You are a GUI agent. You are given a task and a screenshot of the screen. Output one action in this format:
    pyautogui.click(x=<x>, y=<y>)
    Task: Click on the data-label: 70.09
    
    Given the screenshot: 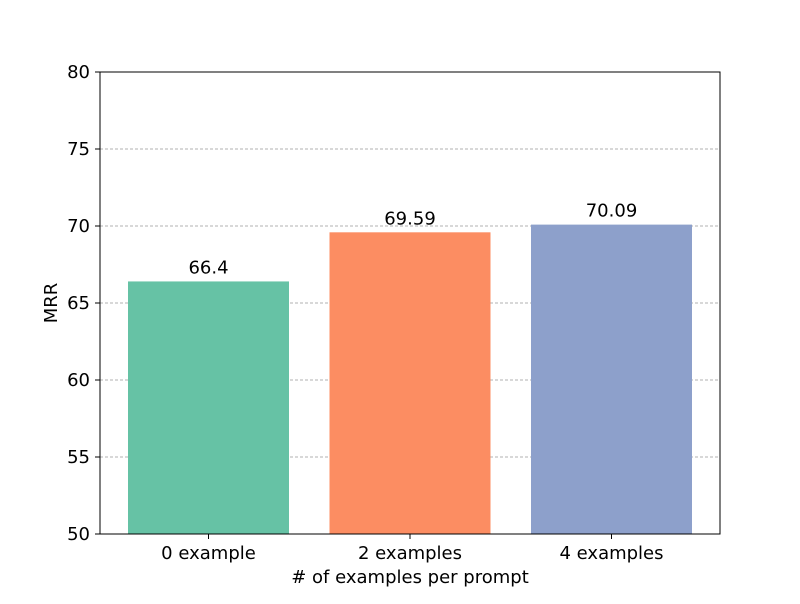 What is the action you would take?
    pyautogui.click(x=612, y=211)
    